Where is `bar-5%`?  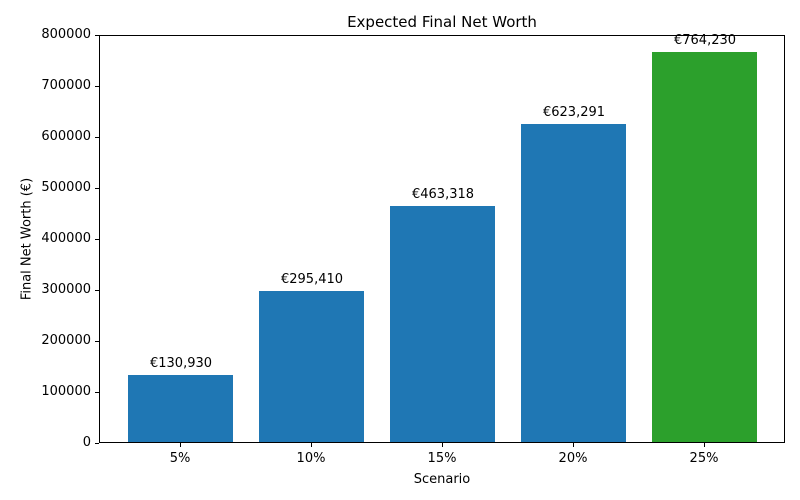
bar-5% is located at coordinates (180, 408).